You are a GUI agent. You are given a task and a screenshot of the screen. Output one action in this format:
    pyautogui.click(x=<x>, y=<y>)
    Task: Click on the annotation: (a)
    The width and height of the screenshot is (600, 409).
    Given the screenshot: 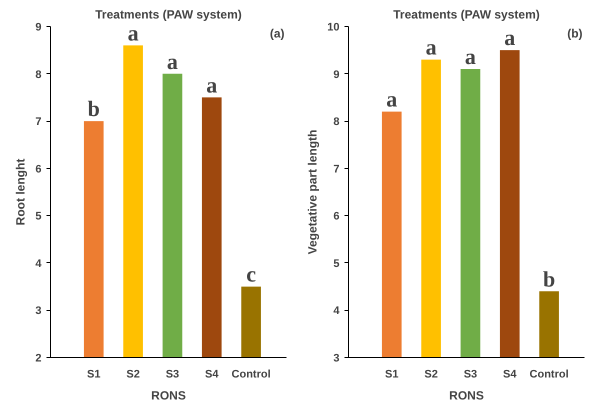 What is the action you would take?
    pyautogui.click(x=277, y=33)
    